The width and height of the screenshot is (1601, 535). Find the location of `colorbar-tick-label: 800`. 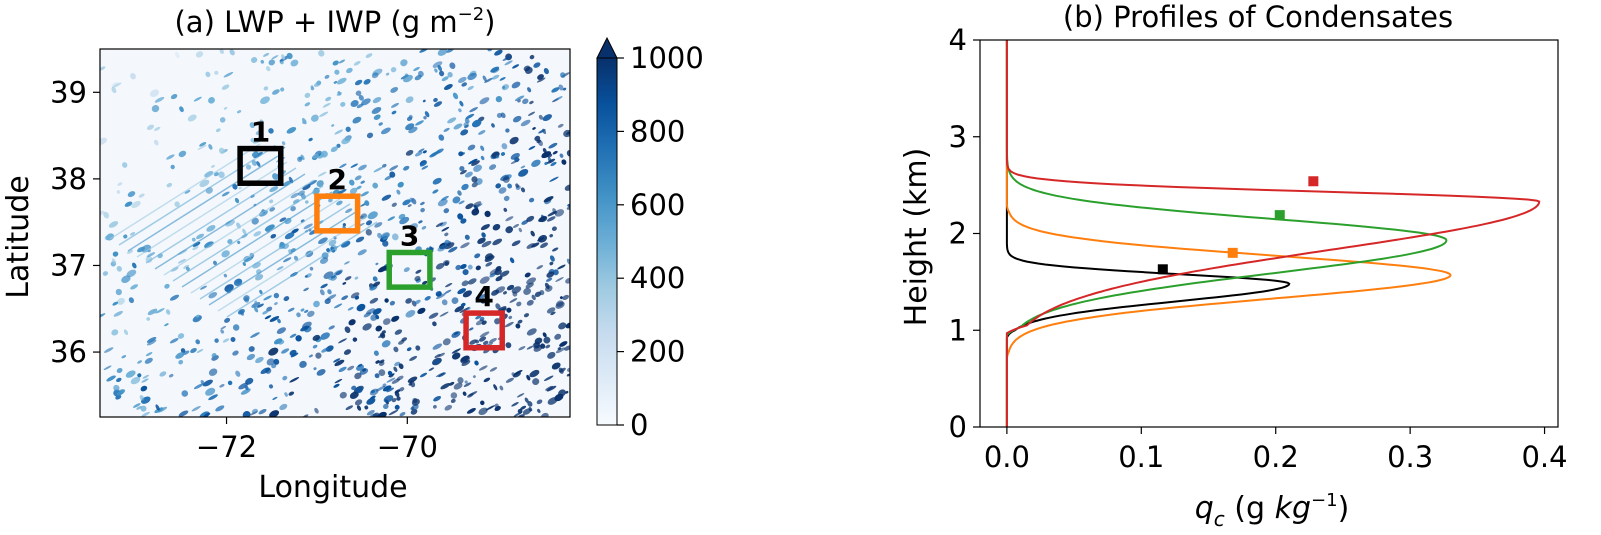

colorbar-tick-label: 800 is located at coordinates (657, 131).